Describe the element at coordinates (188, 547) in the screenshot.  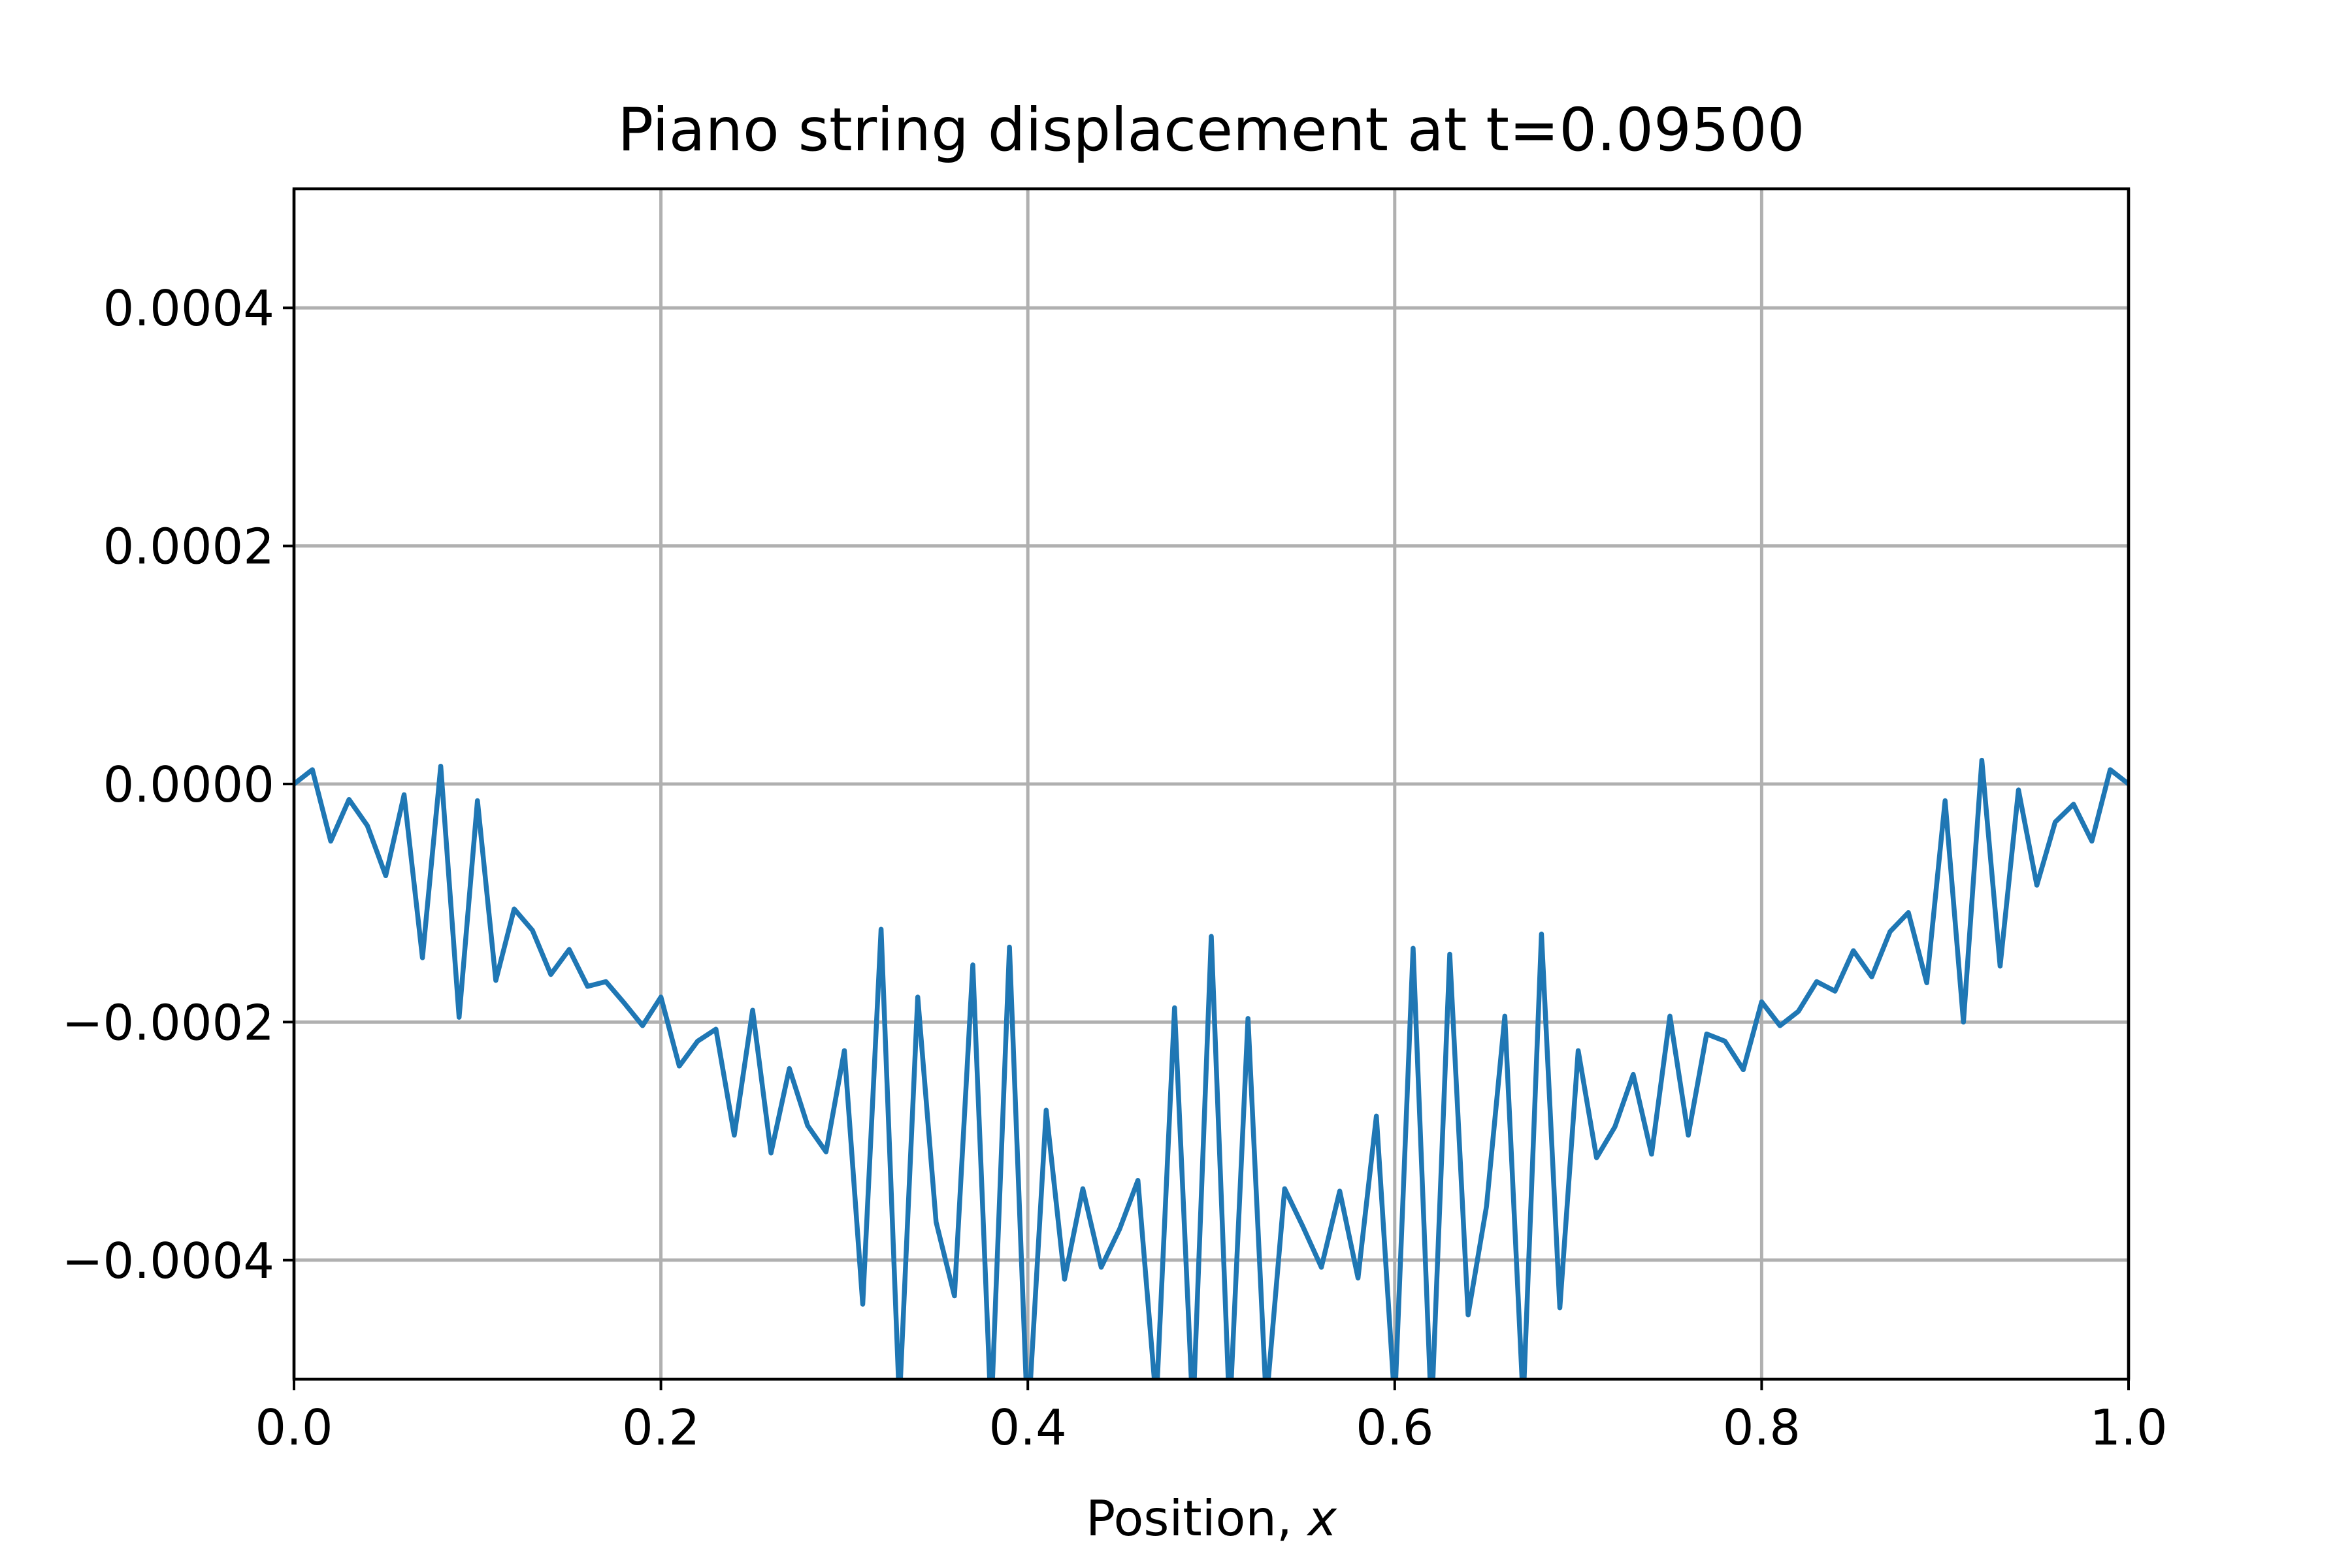
I see `y-tick-label: 0.0002` at that location.